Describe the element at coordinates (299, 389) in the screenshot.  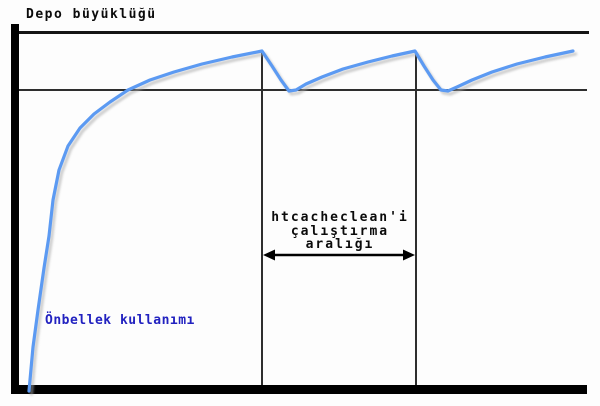
I see `x-axis` at that location.